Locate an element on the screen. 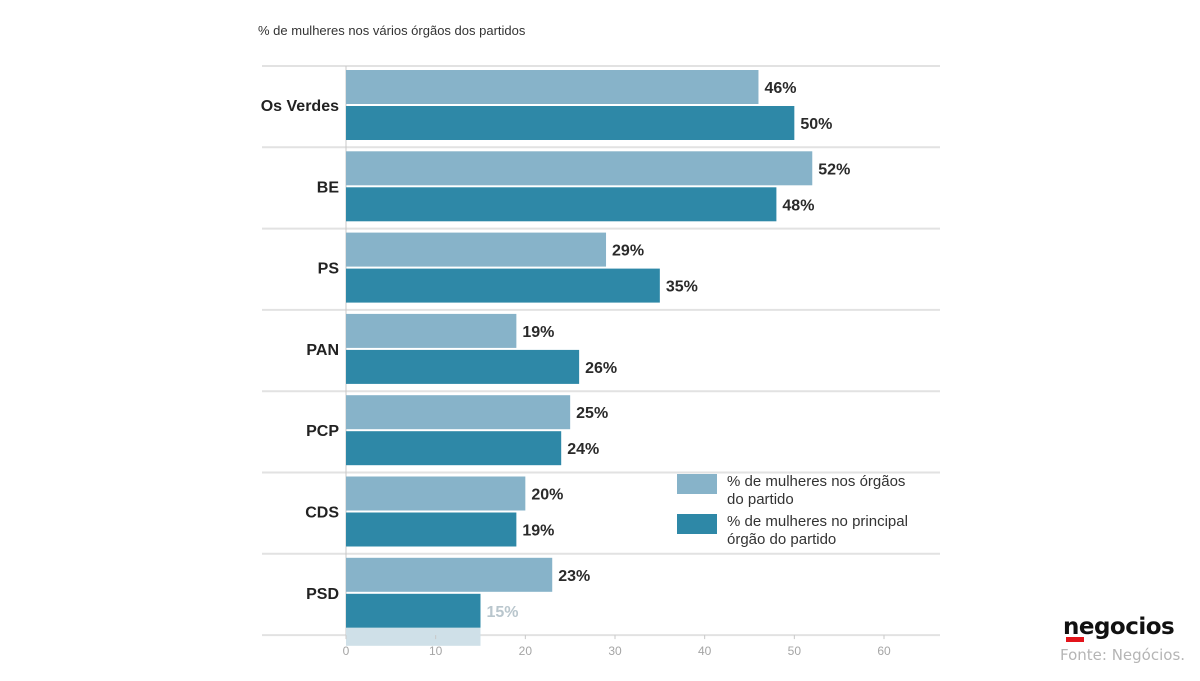 Image resolution: width=1200 pixels, height=681 pixels. data-label: 20% is located at coordinates (547, 495).